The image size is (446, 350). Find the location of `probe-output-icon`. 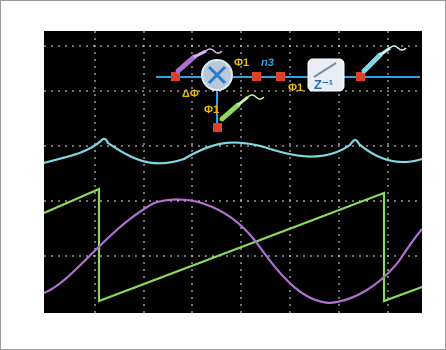

probe-output-icon is located at coordinates (384, 59).